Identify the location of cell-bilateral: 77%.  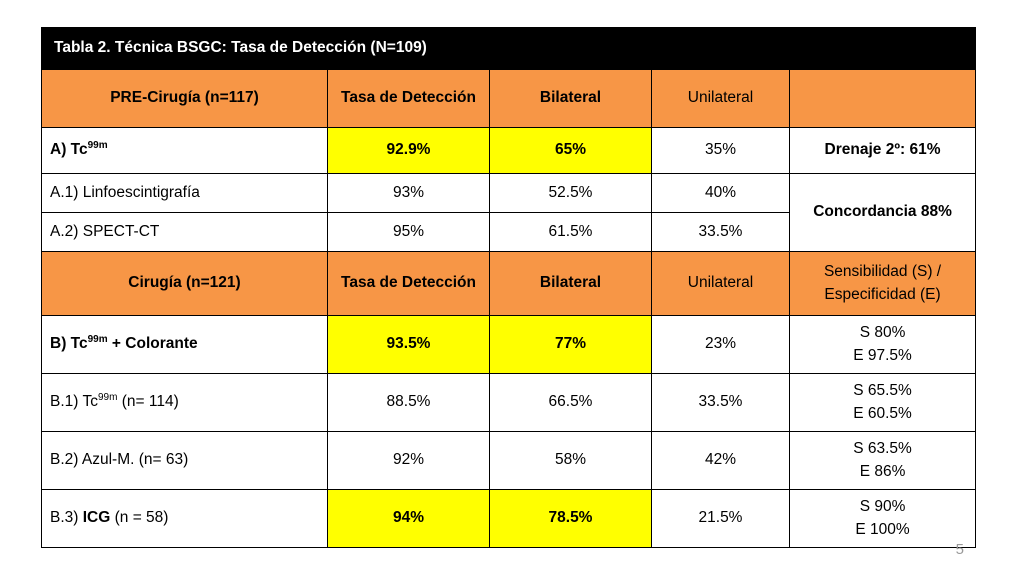
(570, 344).